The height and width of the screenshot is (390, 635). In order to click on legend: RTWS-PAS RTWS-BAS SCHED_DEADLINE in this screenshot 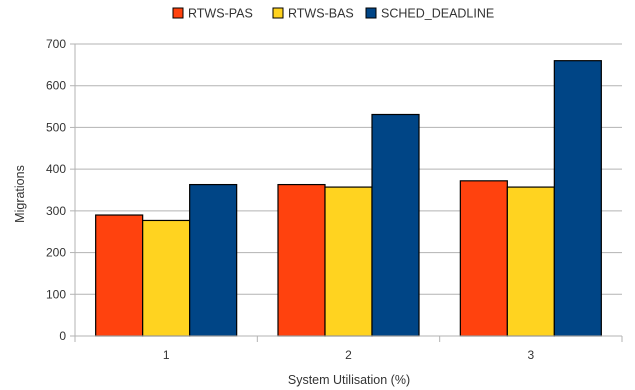, I will do `click(333, 14)`.